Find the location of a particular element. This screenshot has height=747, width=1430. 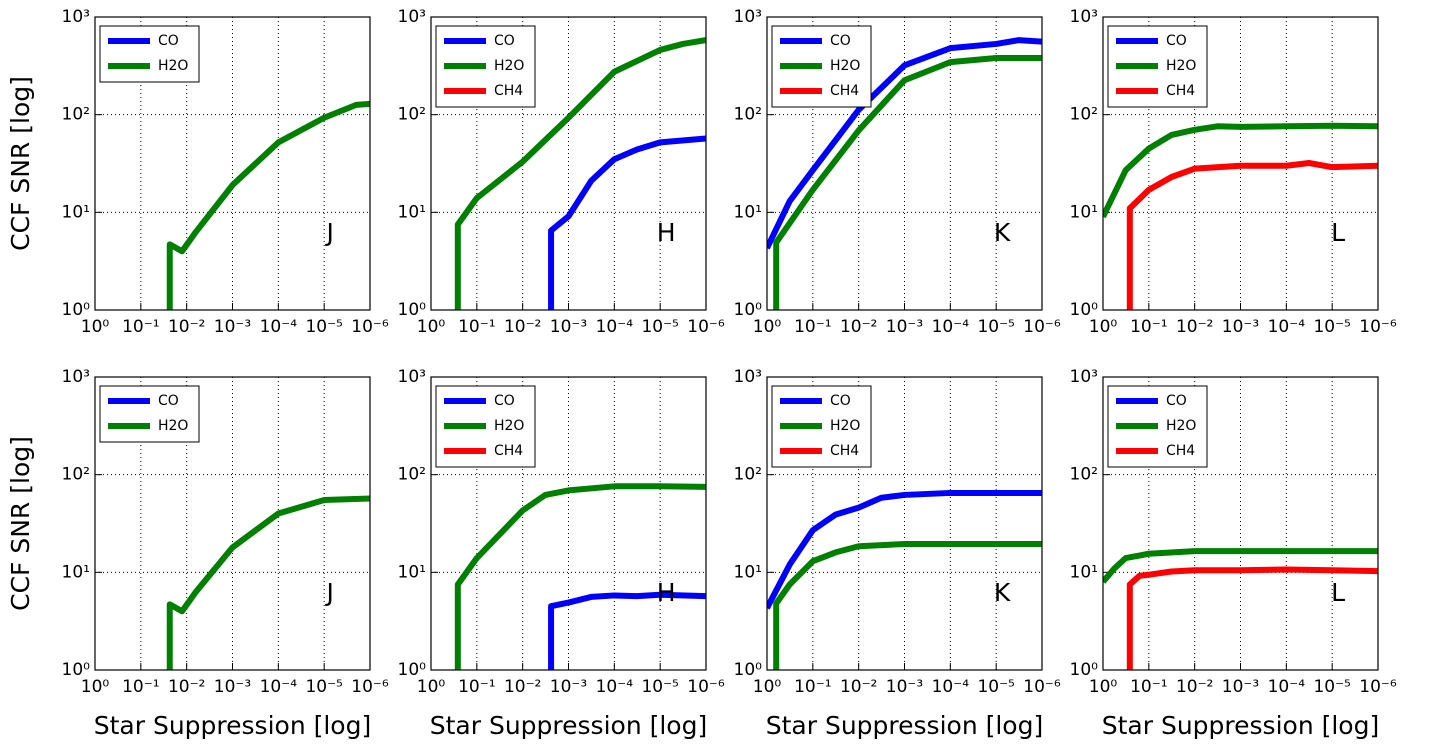

band-label: K is located at coordinates (1002, 592).